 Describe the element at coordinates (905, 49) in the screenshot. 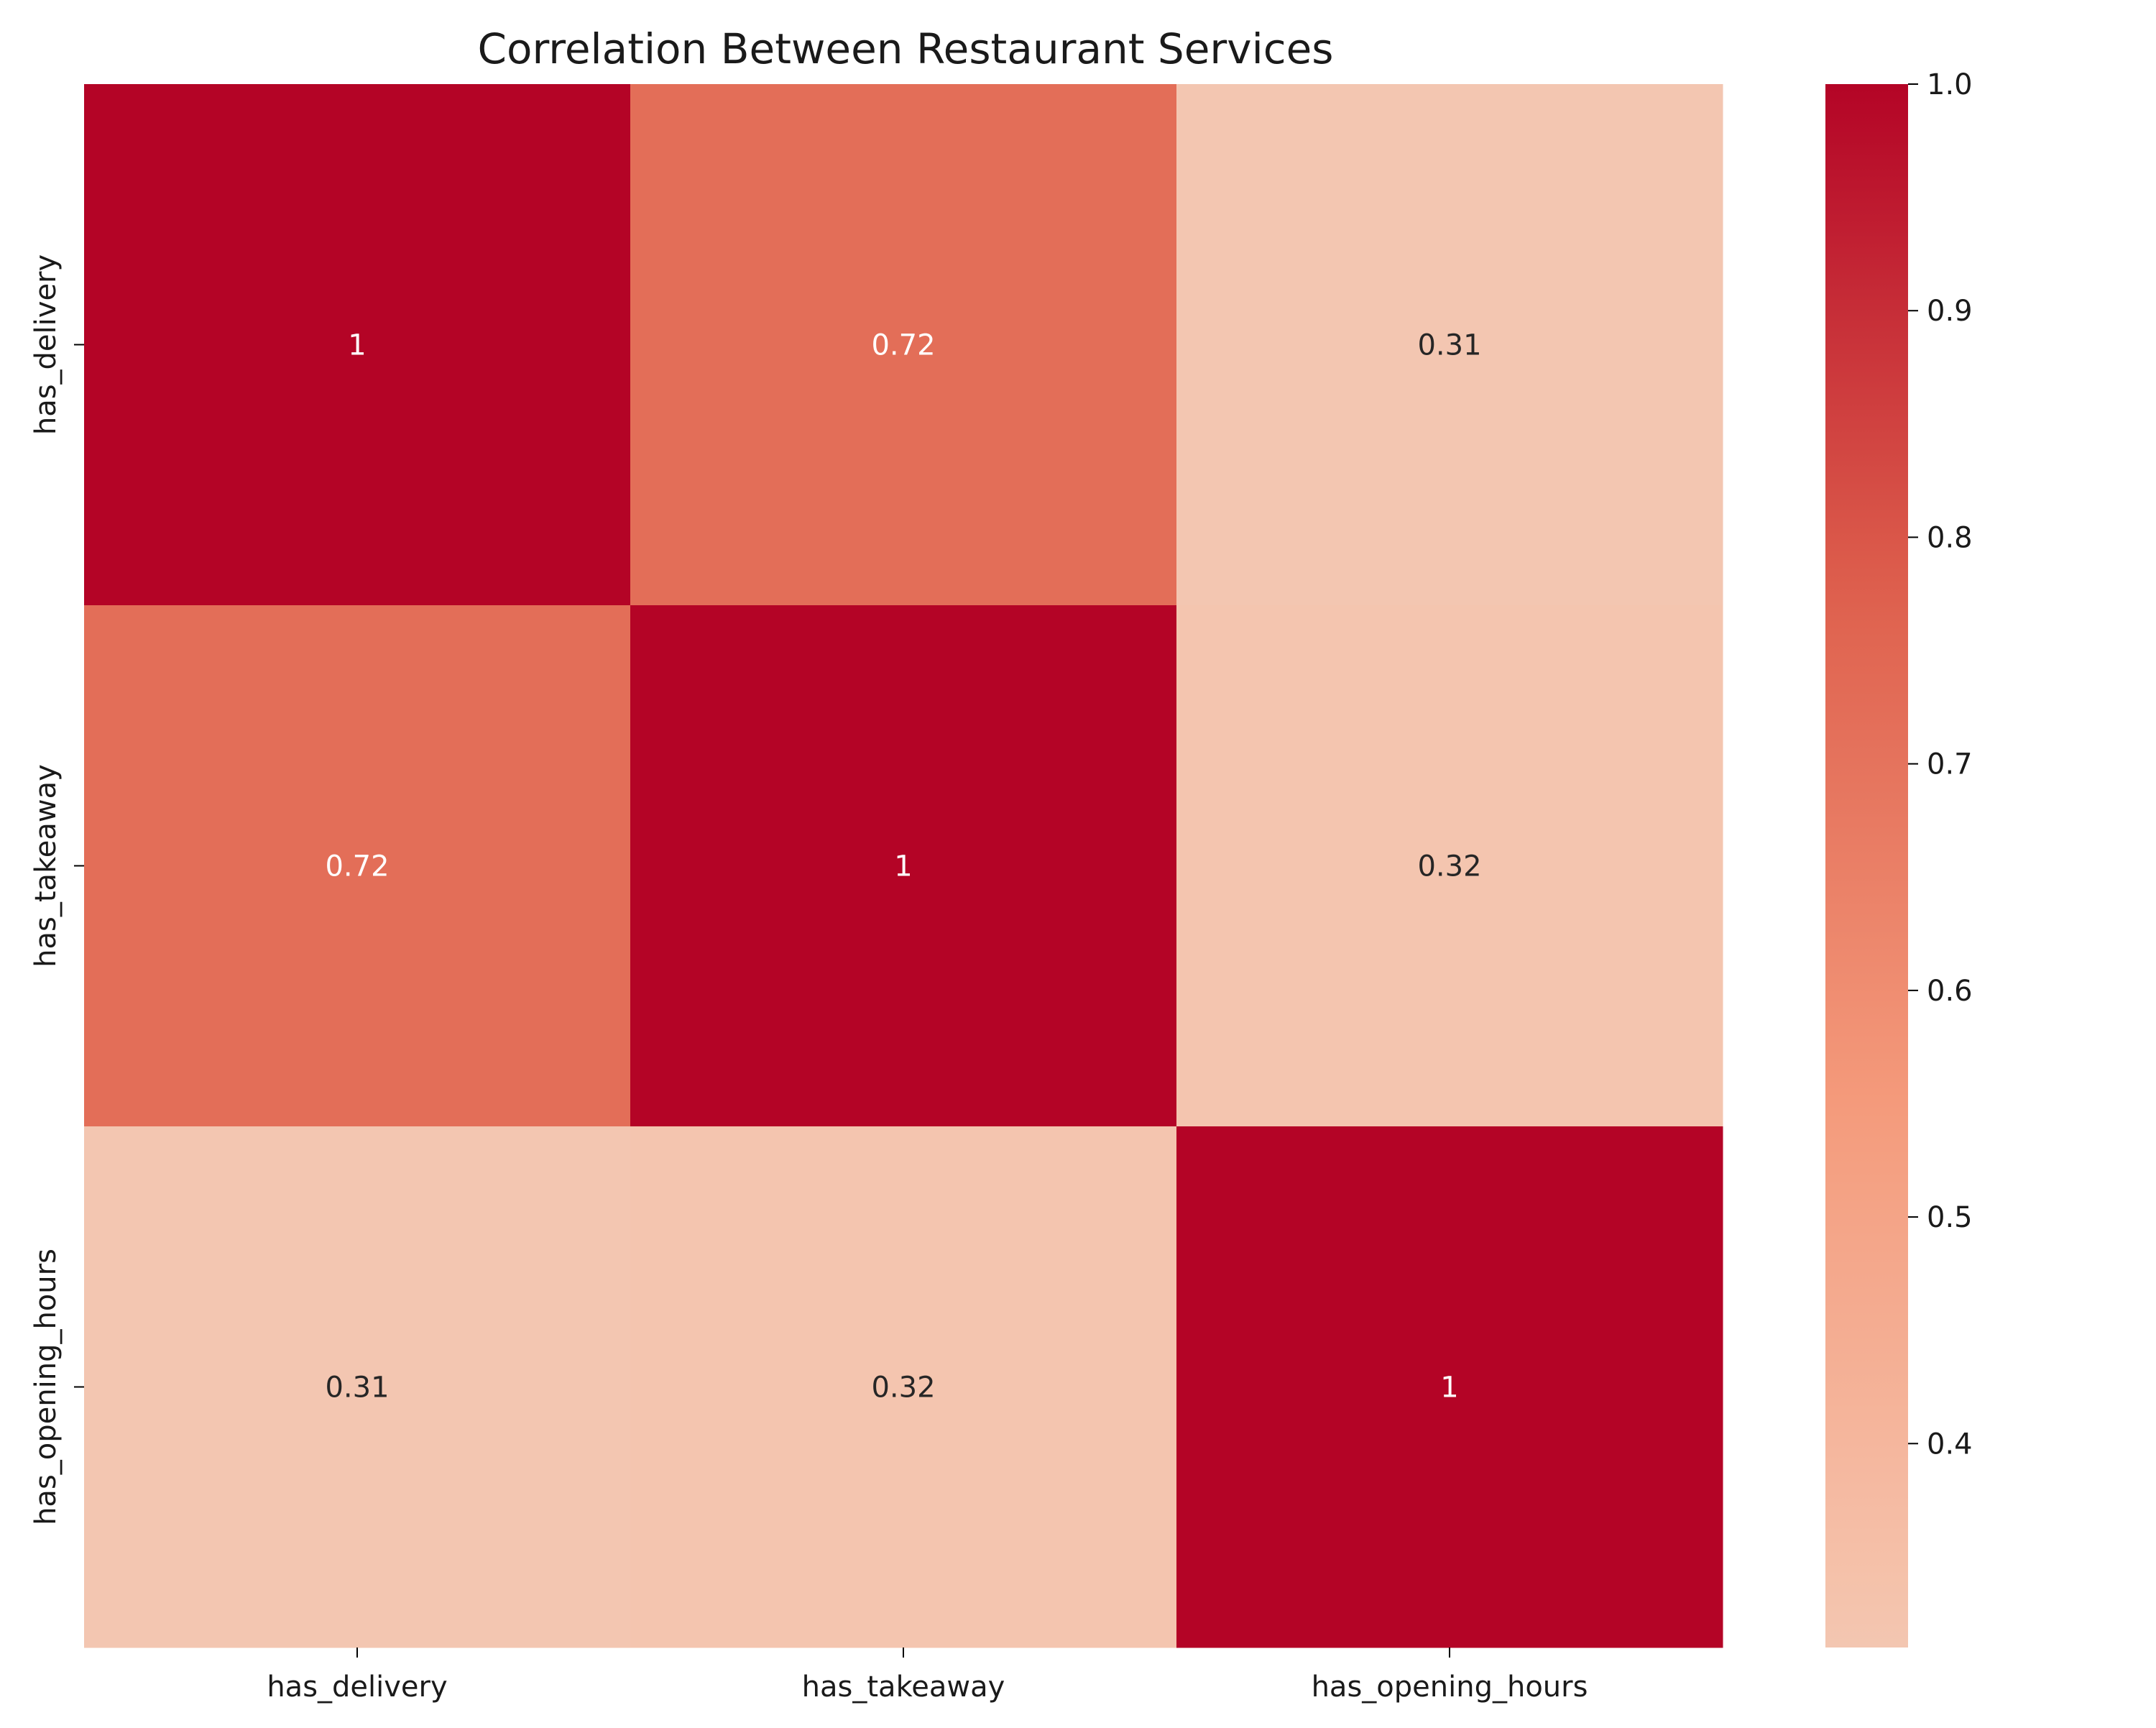

I see `chart-title: Correlation Between Restaurant Services` at that location.